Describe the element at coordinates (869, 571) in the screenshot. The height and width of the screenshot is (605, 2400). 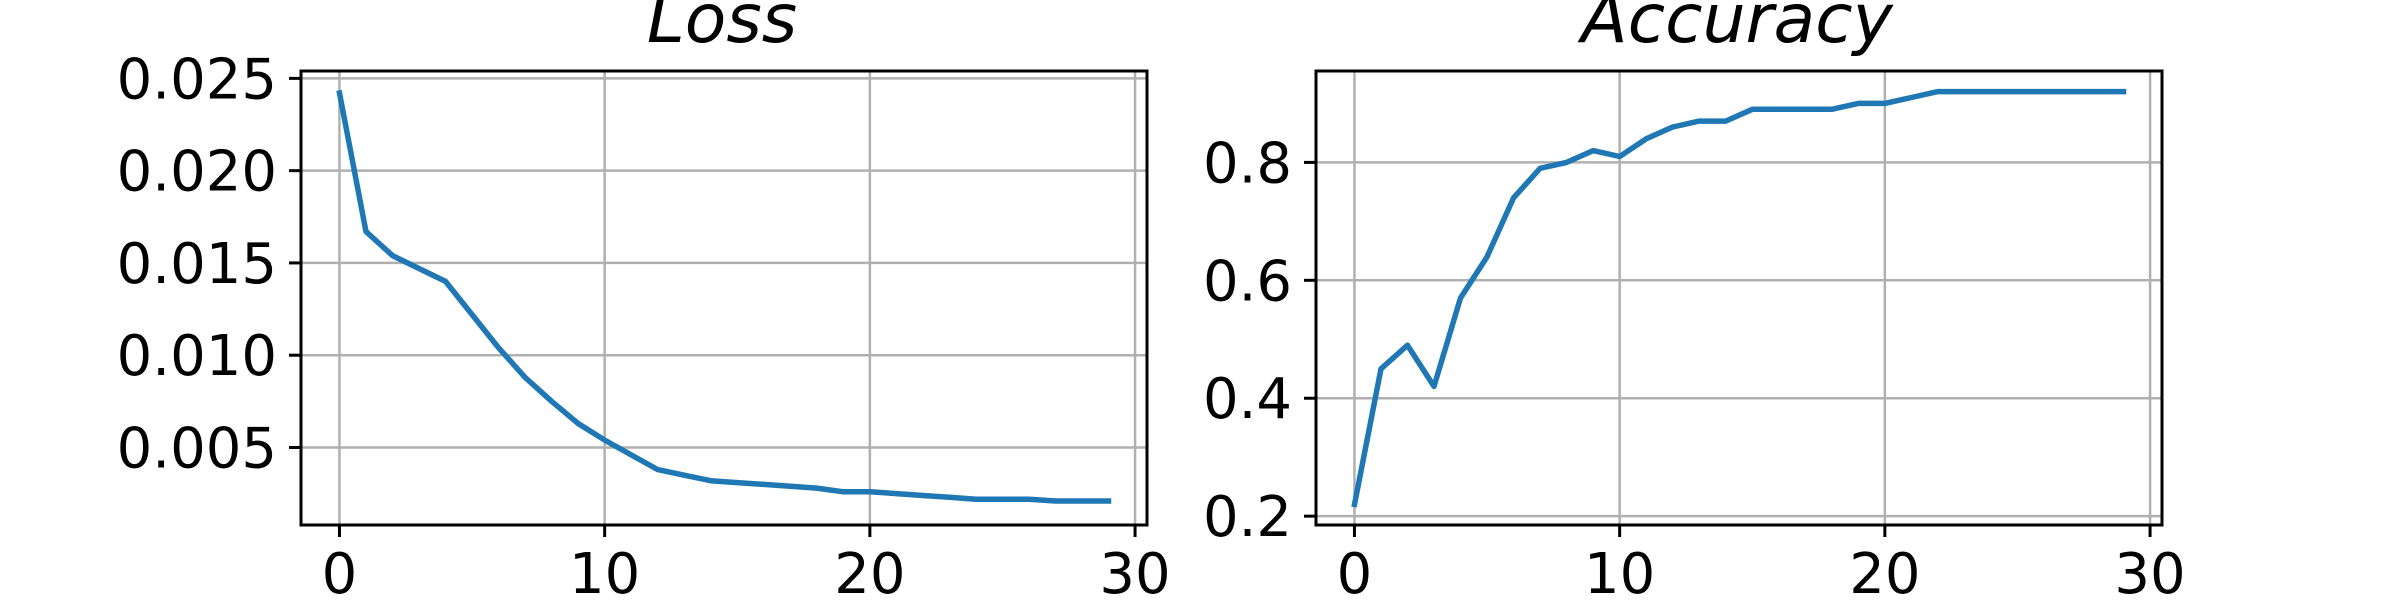
I see `loss-xtick-label-2: 20` at that location.